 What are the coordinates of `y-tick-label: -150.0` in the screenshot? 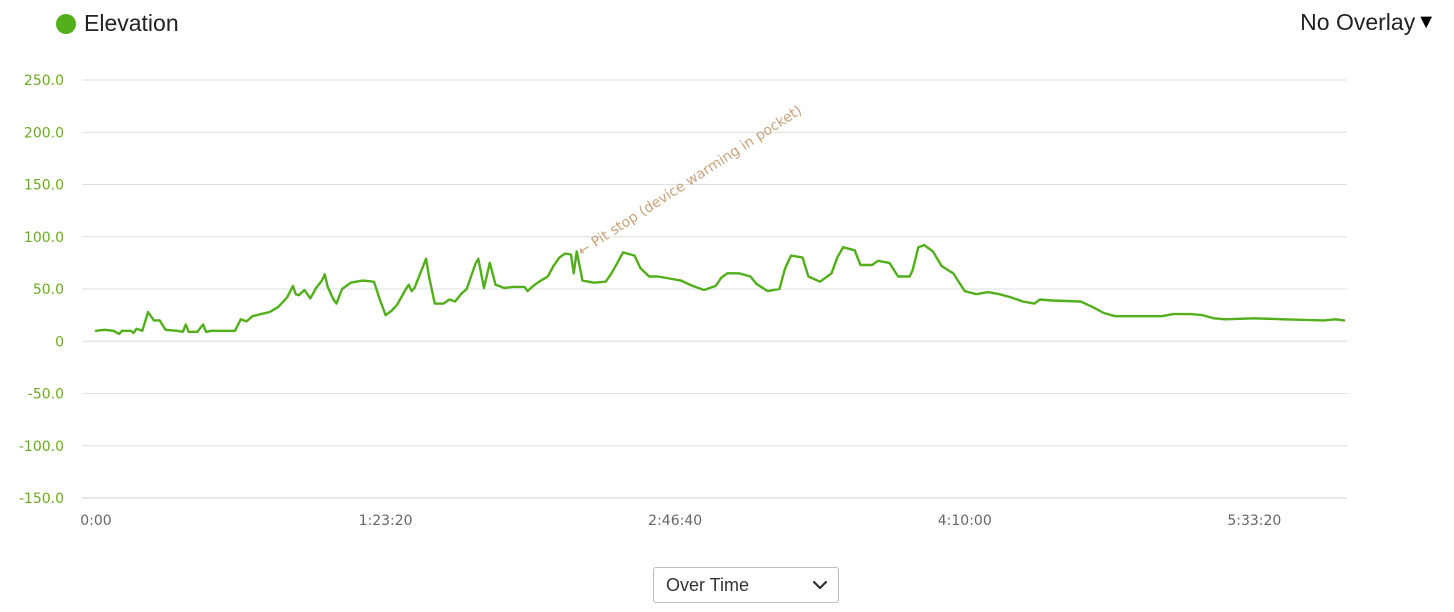 It's located at (41, 499).